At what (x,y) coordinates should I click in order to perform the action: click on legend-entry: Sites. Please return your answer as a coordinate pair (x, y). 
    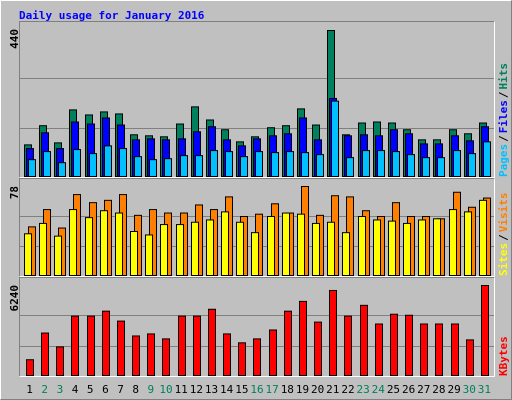
    Looking at the image, I should click on (503, 259).